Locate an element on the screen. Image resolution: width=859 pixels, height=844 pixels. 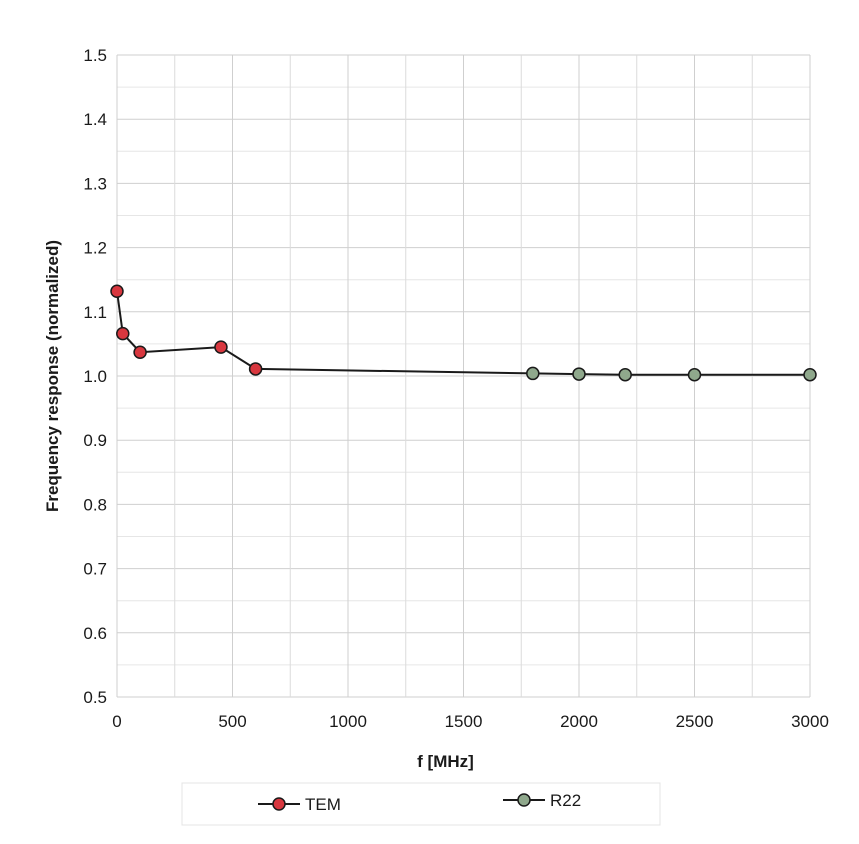
legend: TEM R22 is located at coordinates (421, 804).